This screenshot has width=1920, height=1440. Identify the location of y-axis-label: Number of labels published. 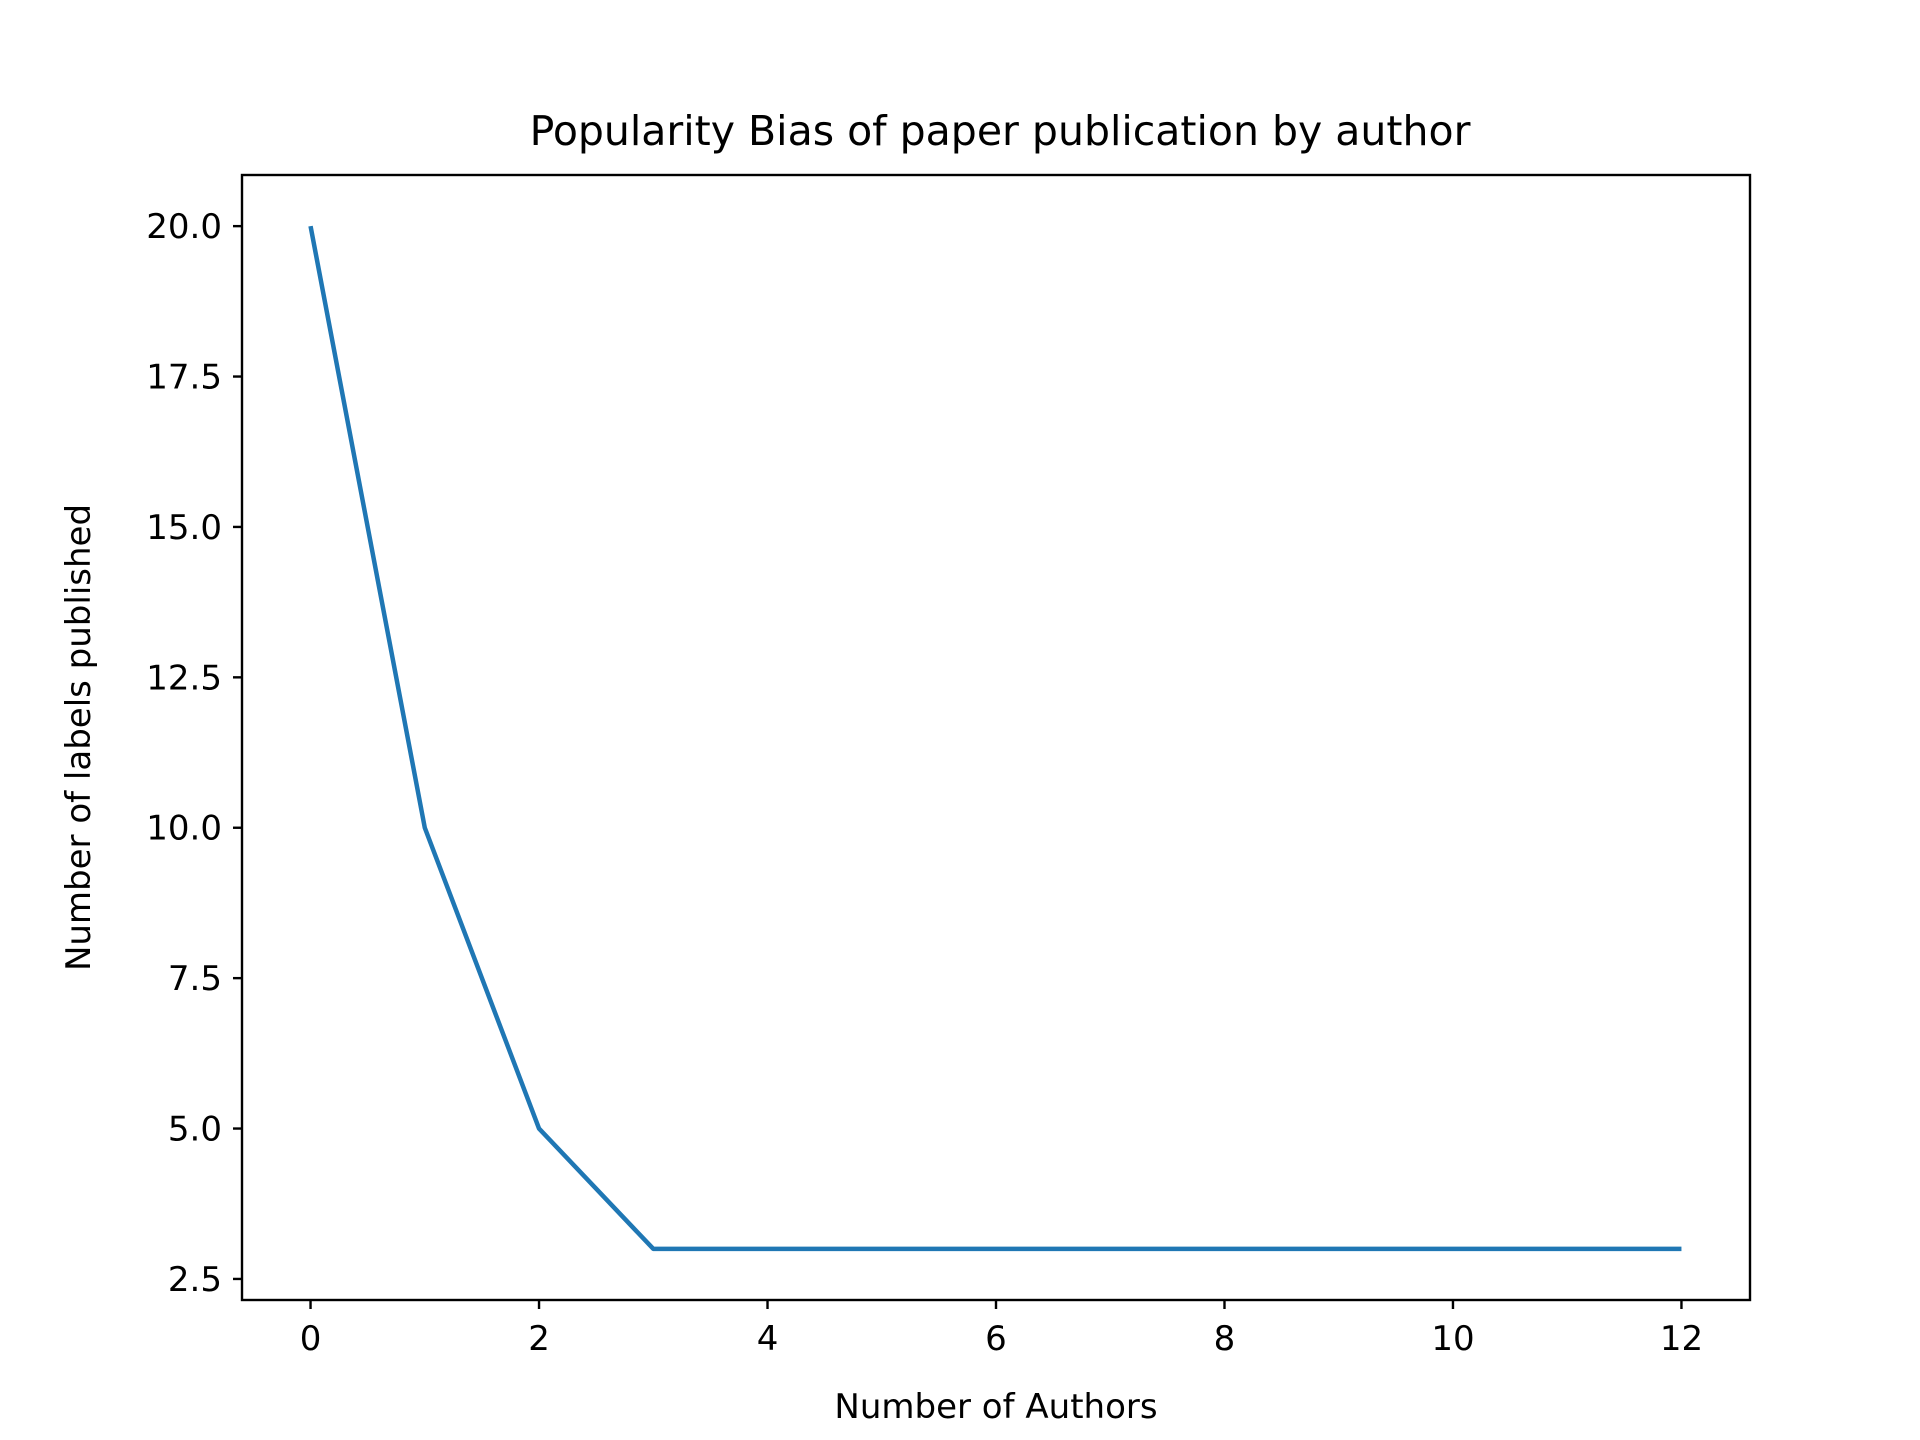
(79, 737).